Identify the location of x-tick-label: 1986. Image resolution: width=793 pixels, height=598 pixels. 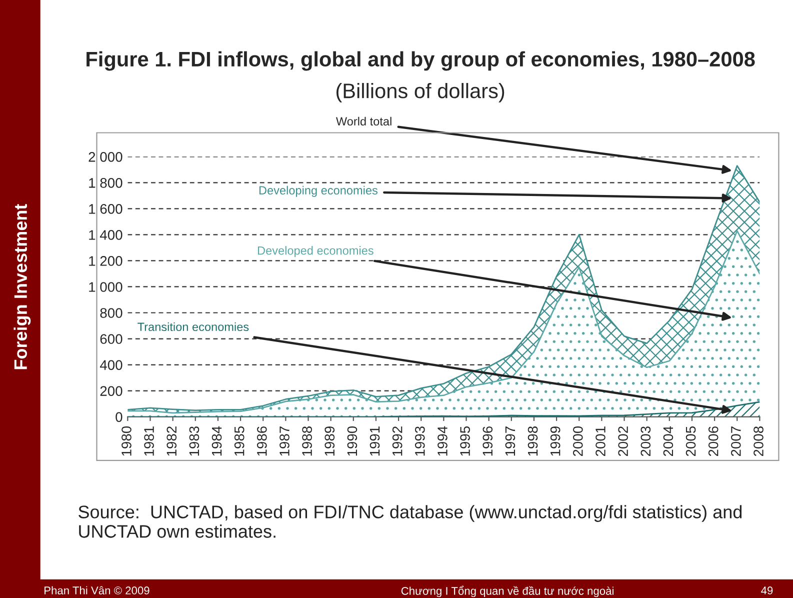
(262, 441).